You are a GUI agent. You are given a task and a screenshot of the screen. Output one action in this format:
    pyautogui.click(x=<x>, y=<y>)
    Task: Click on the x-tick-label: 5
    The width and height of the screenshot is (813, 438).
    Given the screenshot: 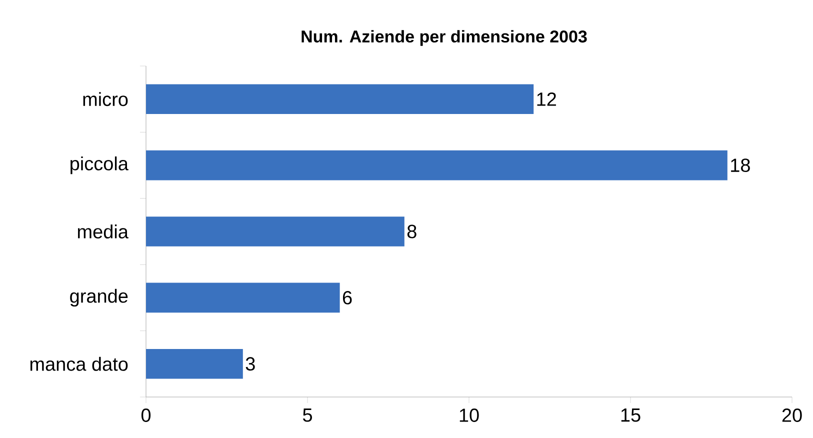 What is the action you would take?
    pyautogui.click(x=307, y=415)
    